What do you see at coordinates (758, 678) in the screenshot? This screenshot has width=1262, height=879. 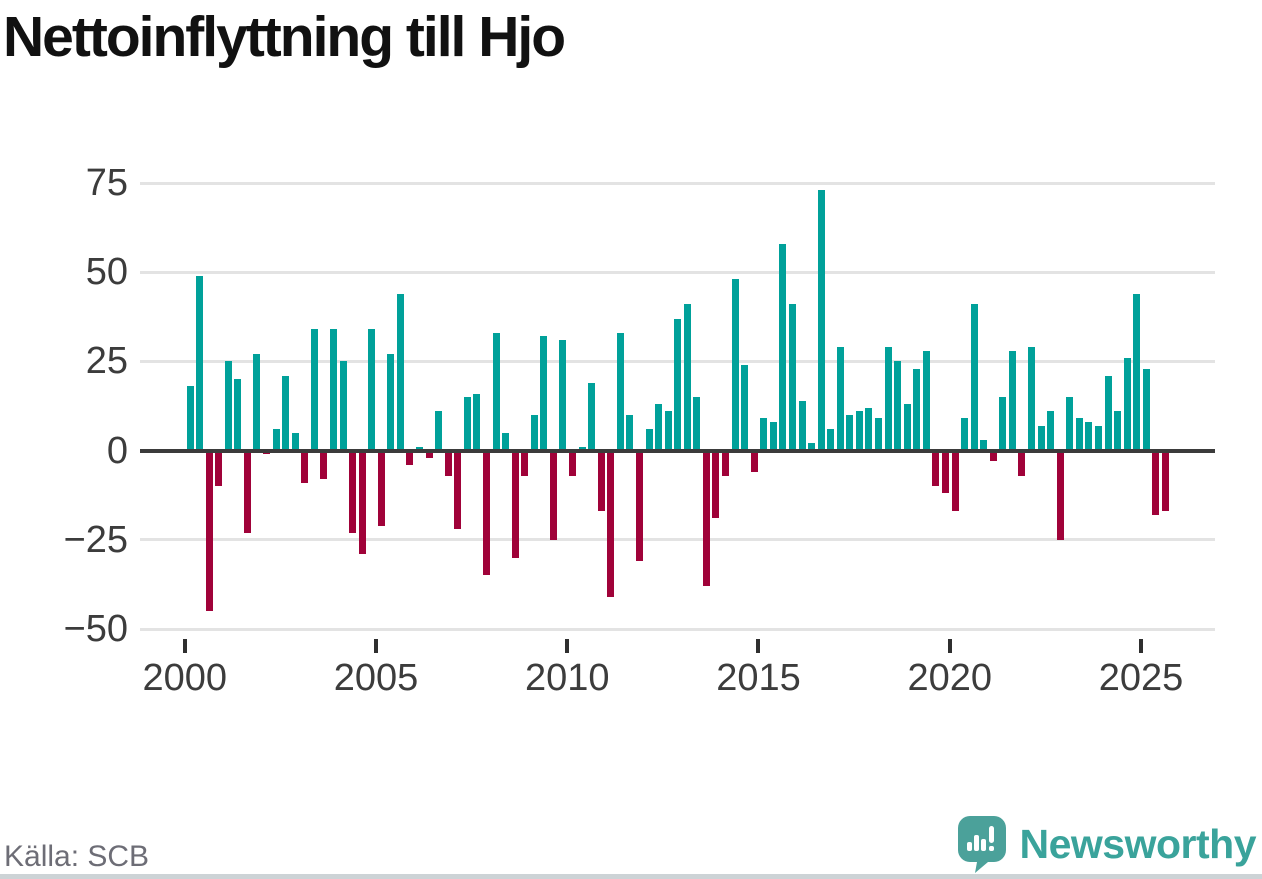 I see `x-axis-label-2015: 2015` at bounding box center [758, 678].